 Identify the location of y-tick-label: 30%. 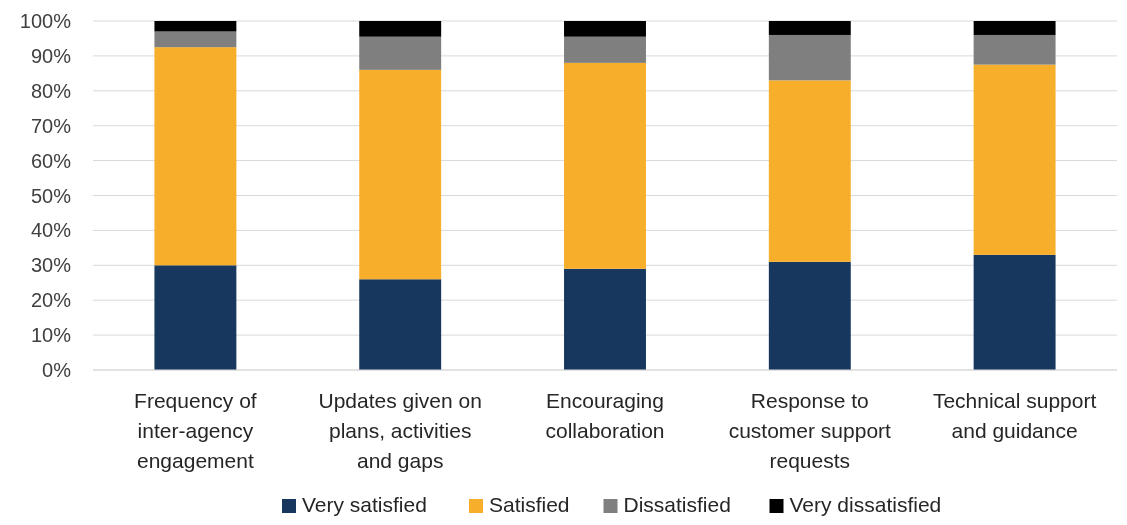
(51, 265).